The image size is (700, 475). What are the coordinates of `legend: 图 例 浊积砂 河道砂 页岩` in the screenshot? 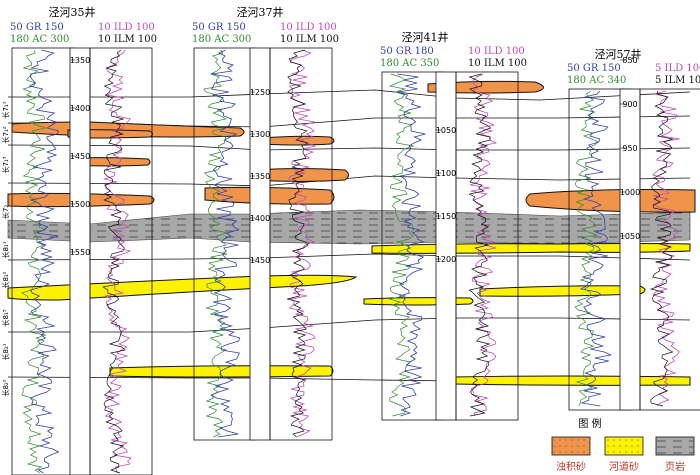 It's located at (623, 445).